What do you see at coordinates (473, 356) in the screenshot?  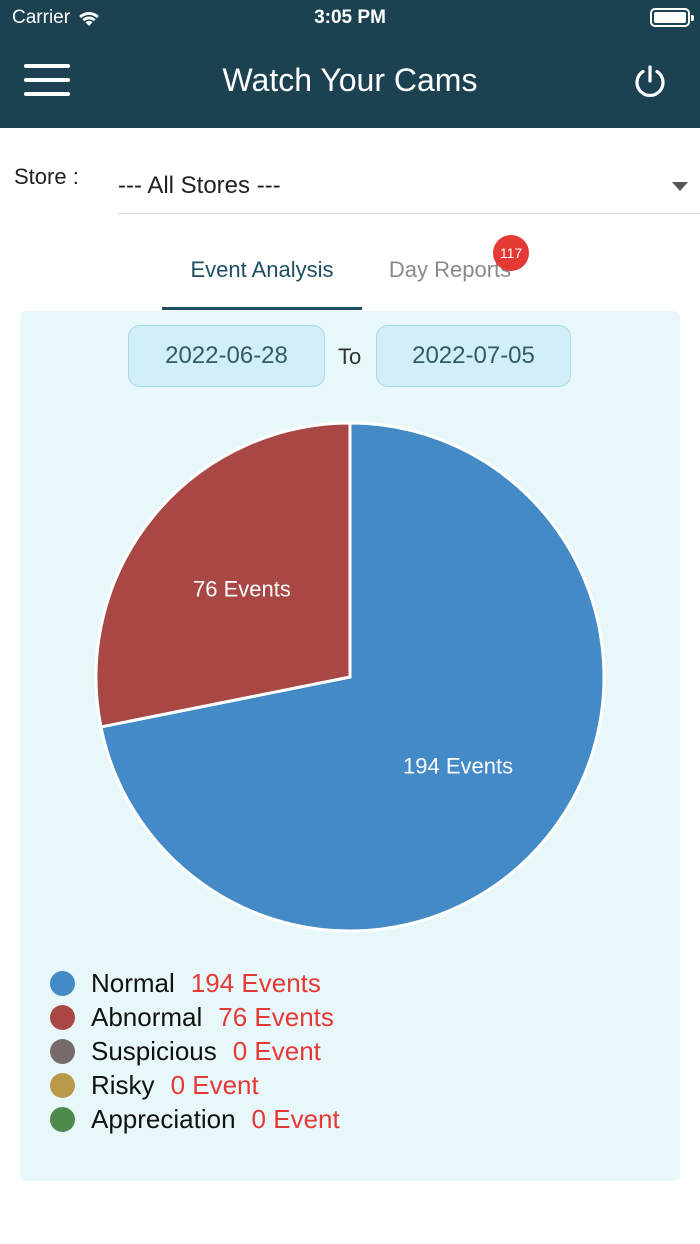 I see `end-date-field: 2022-07-05` at bounding box center [473, 356].